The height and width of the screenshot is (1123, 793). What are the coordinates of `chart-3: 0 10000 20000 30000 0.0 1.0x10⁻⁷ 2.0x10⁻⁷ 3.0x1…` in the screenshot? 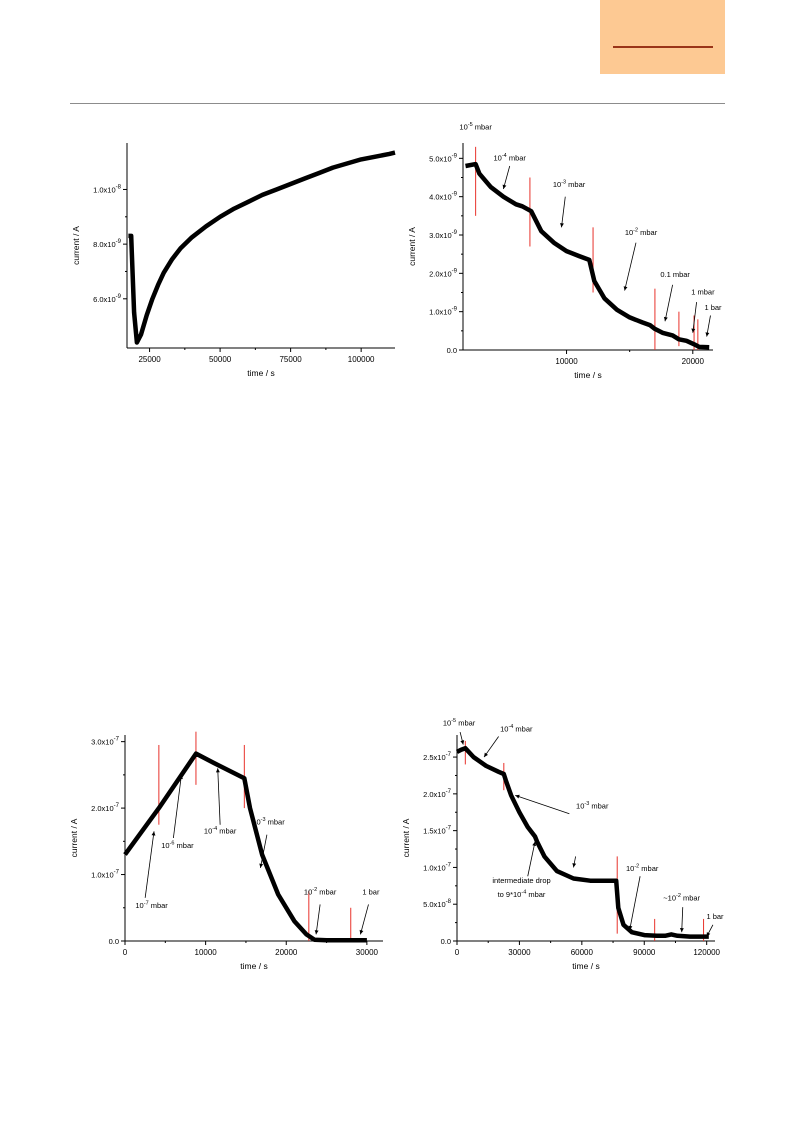 It's located at (226, 851).